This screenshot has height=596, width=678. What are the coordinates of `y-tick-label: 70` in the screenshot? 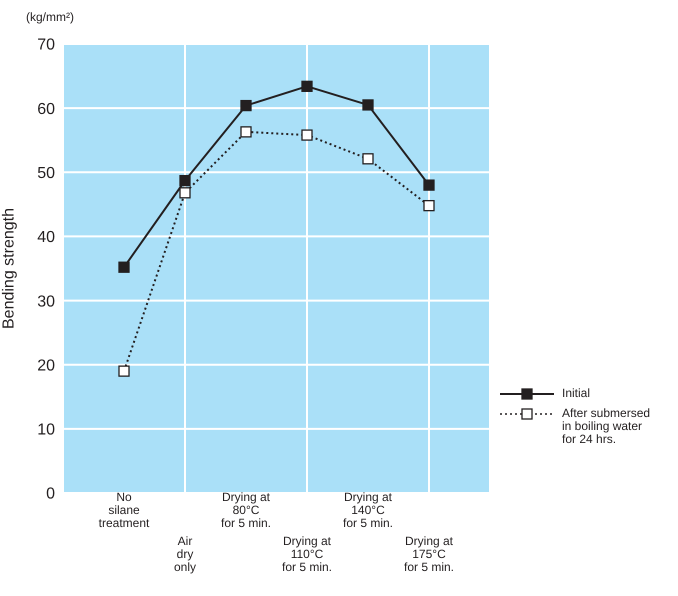 It's located at (46, 45).